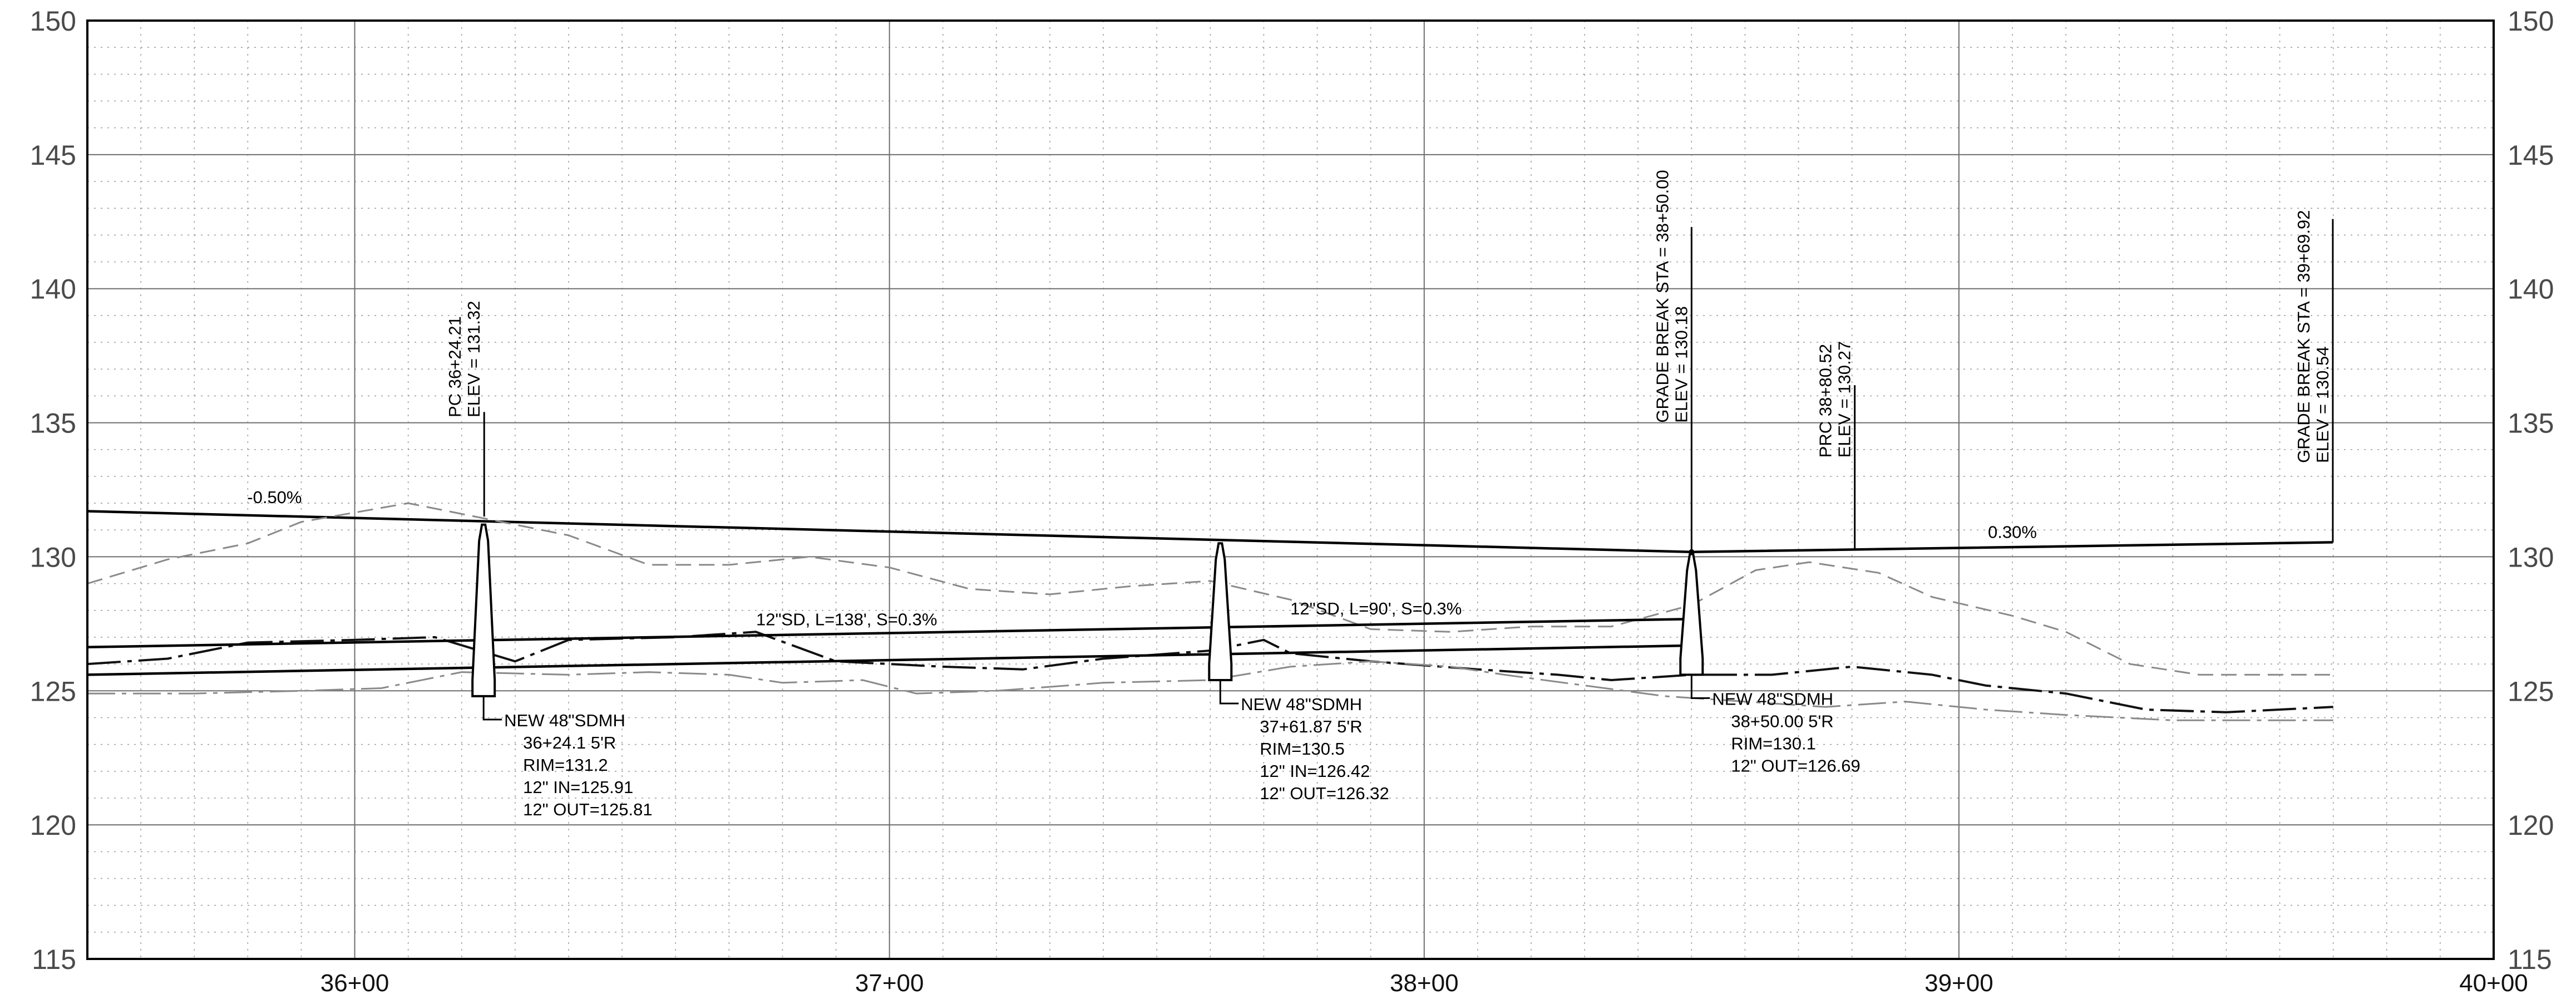 This screenshot has width=2576, height=999. Describe the element at coordinates (1311, 726) in the screenshot. I see `manhole-callout-line: 37+61.87 5'R` at that location.